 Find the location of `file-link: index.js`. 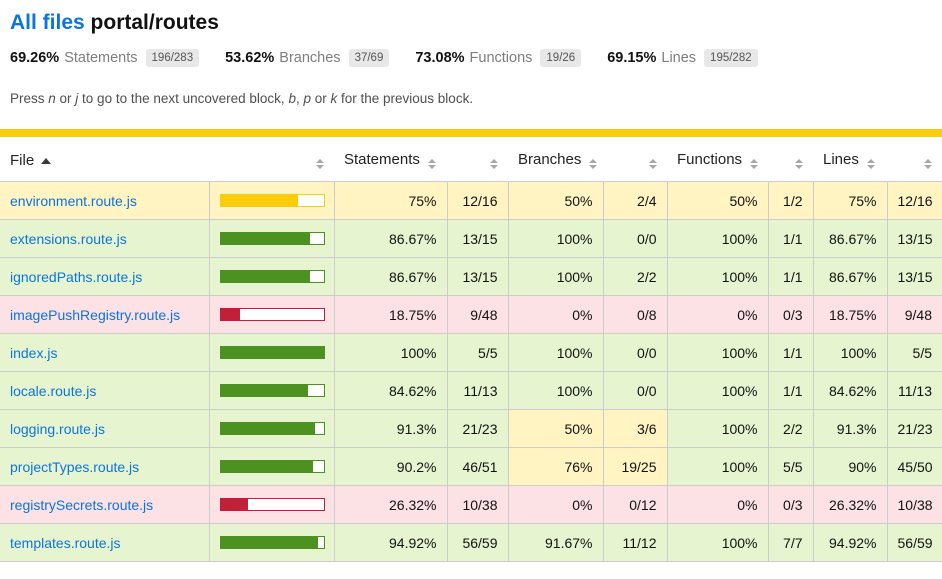

file-link: index.js is located at coordinates (34, 352).